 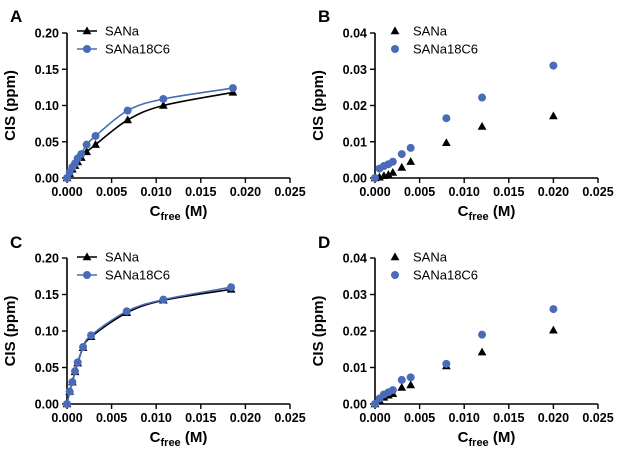 What do you see at coordinates (355, 34) in the screenshot?
I see `y-tick-label: 0.04` at bounding box center [355, 34].